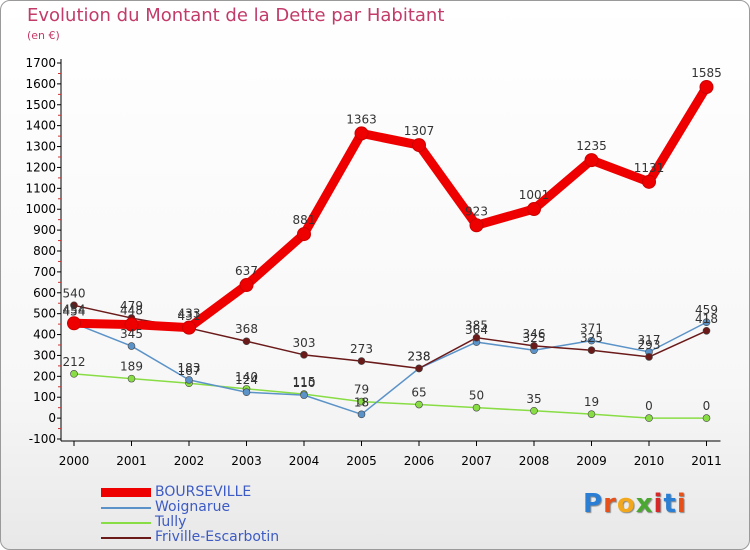 Image resolution: width=750 pixels, height=550 pixels. Describe the element at coordinates (44, 293) in the screenshot. I see `y-tick-label: 600` at that location.